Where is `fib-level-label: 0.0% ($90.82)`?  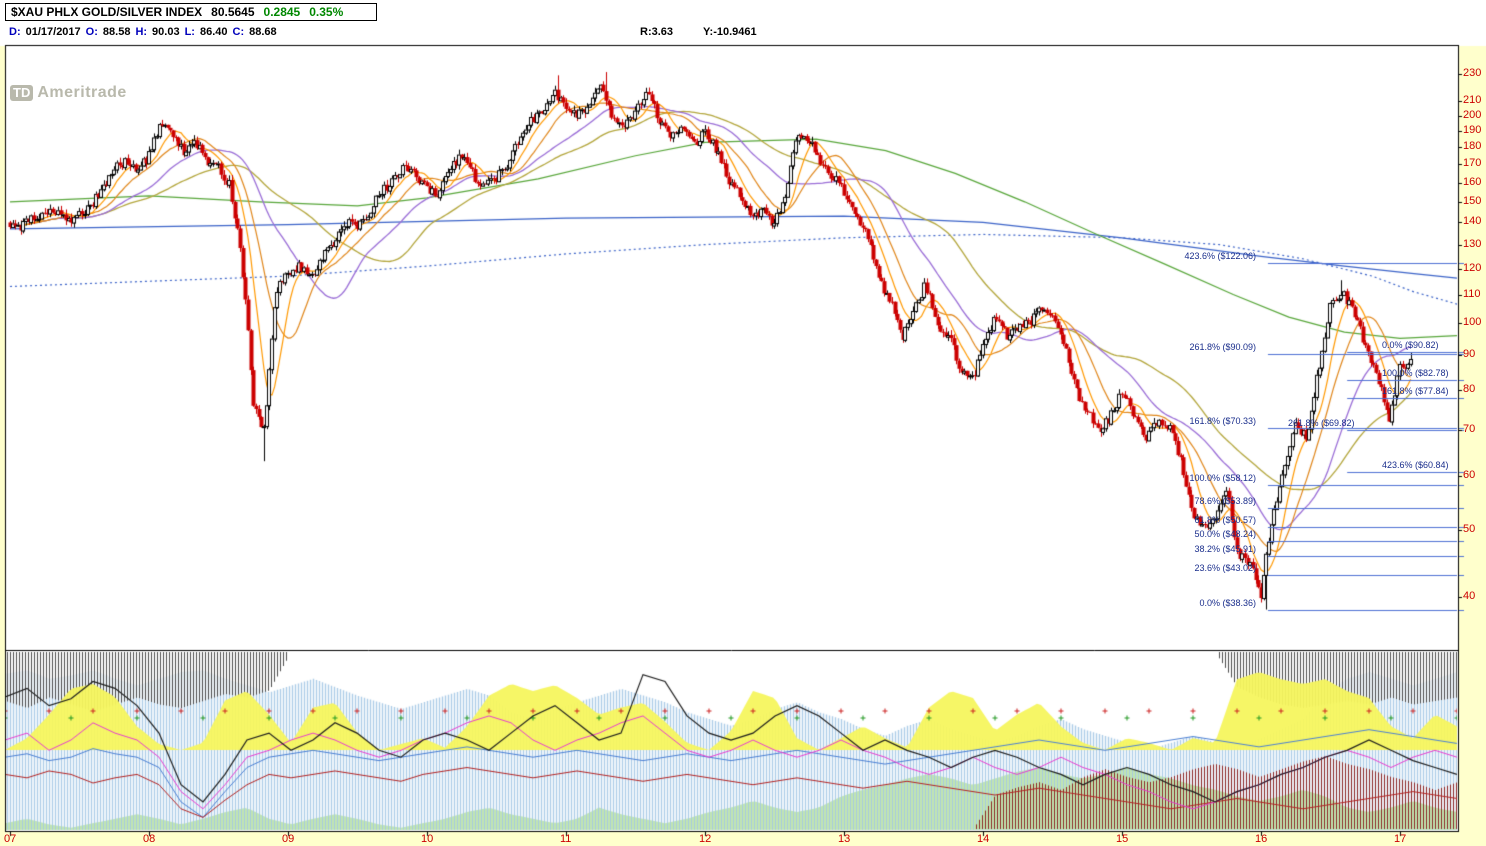 fib-level-label: 0.0% ($90.82) is located at coordinates (1410, 344).